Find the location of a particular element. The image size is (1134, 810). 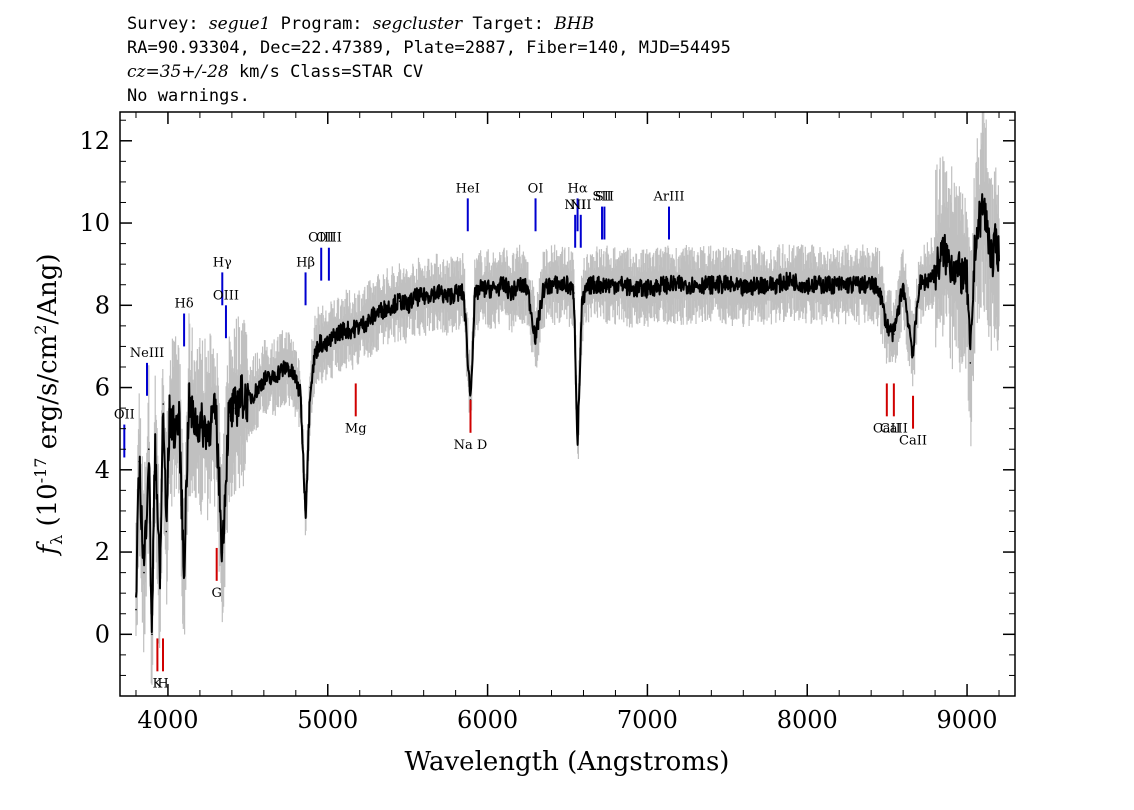

y-title-sub: λ is located at coordinates (56, 540).